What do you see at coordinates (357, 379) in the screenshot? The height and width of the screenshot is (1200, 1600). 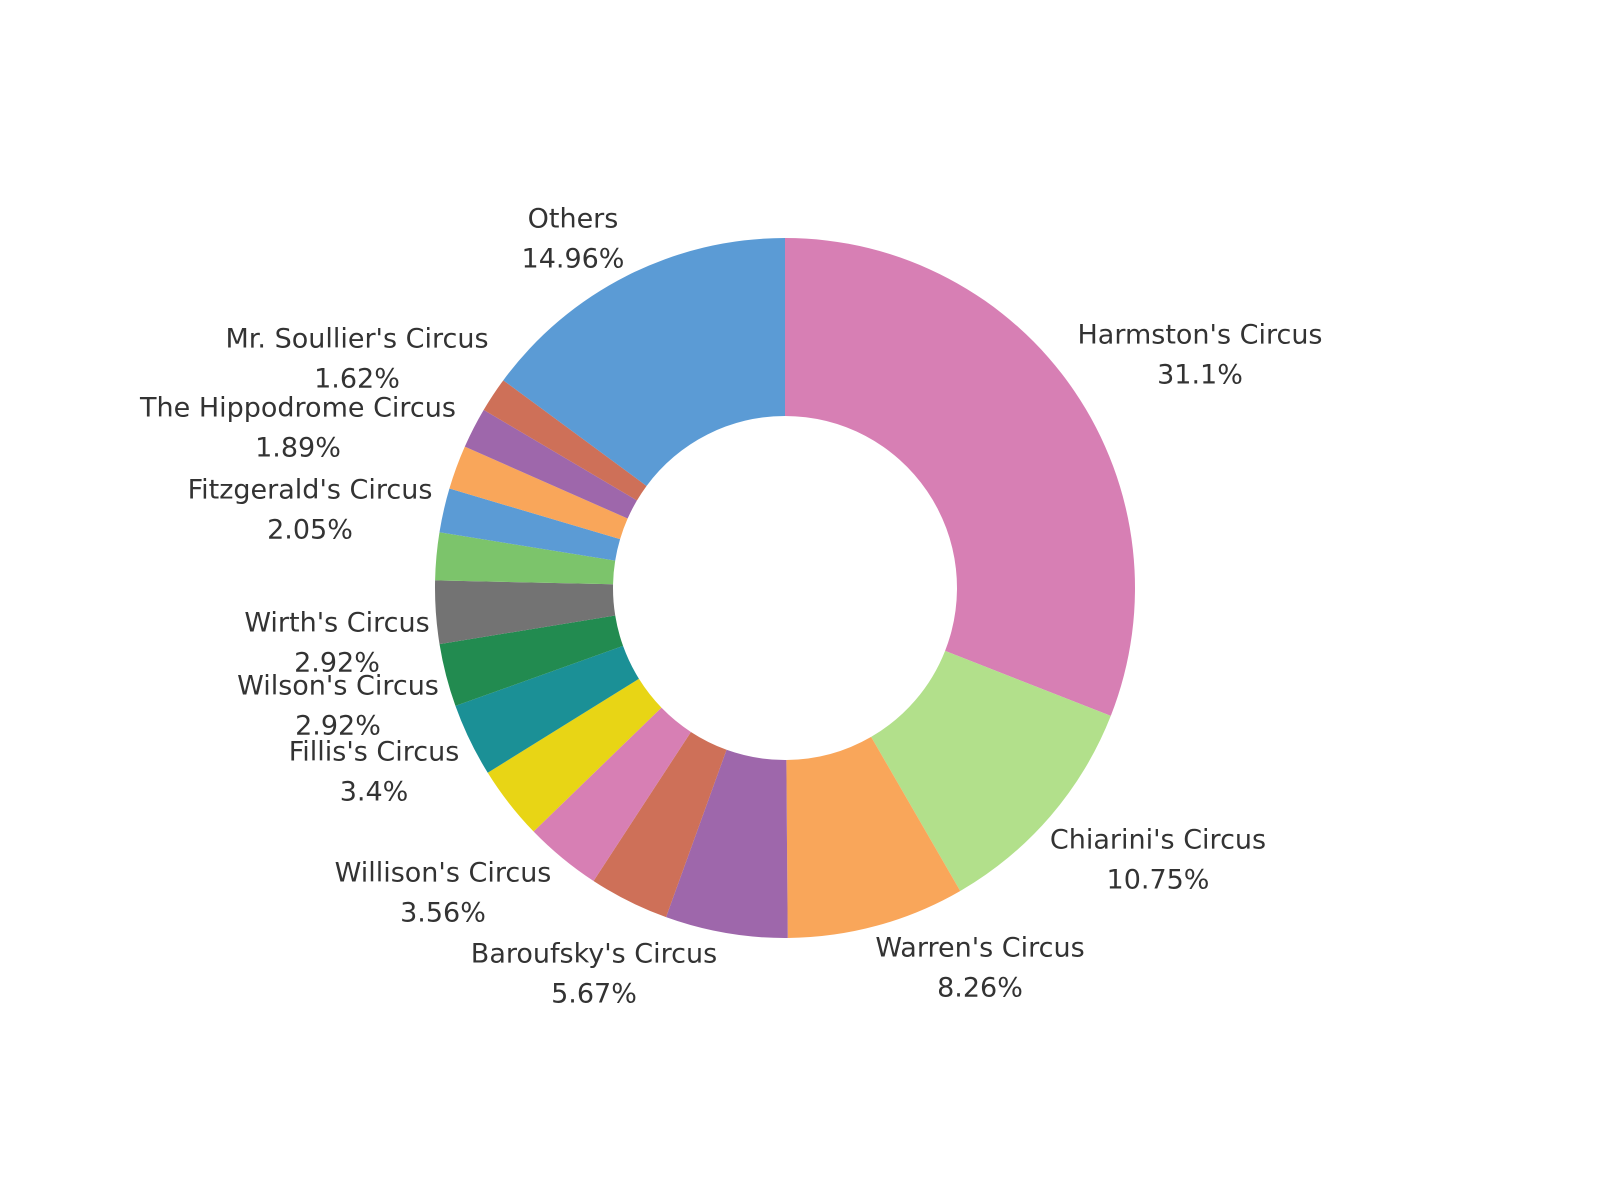 I see `slice-value-label-14: 1.62%` at bounding box center [357, 379].